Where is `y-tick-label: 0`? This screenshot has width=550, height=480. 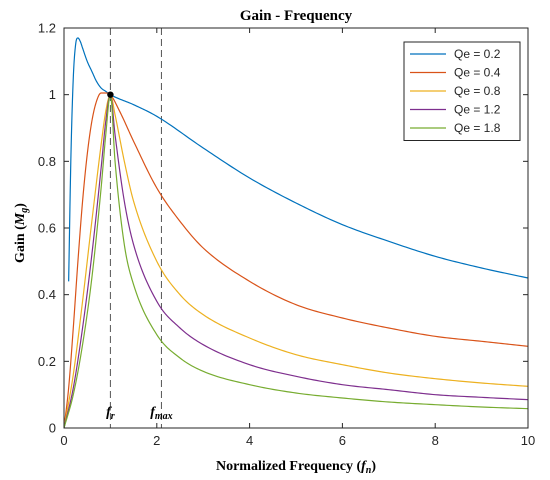
y-tick-label: 0 is located at coordinates (52, 428).